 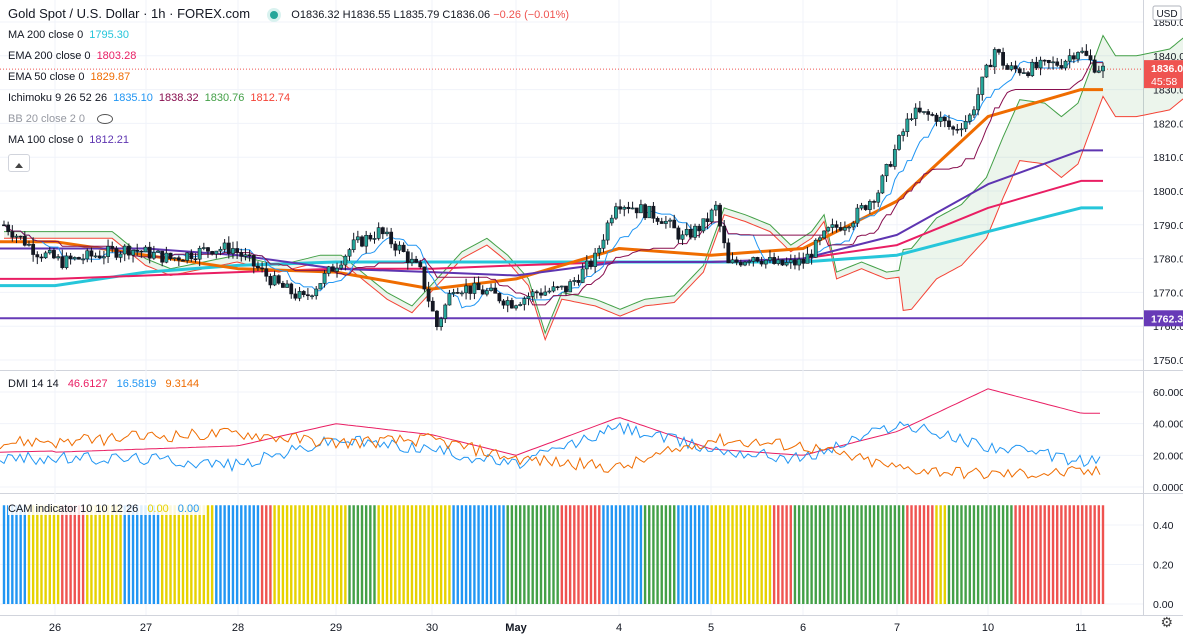 I want to click on time-axis-label: 7, so click(x=897, y=628).